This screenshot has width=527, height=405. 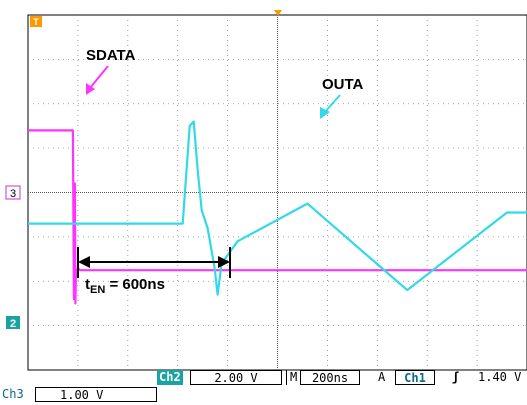 I want to click on ch2-scale: 2.00 V, so click(x=236, y=377).